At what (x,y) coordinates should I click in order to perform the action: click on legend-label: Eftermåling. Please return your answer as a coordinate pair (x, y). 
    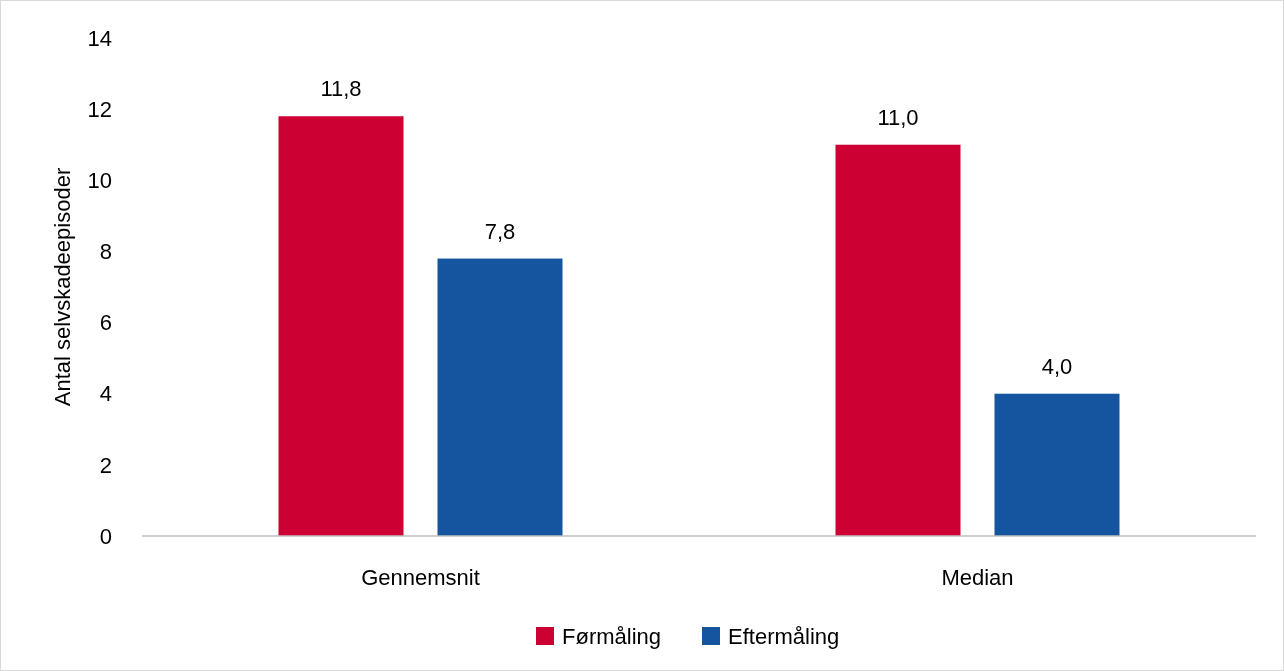
    Looking at the image, I should click on (784, 636).